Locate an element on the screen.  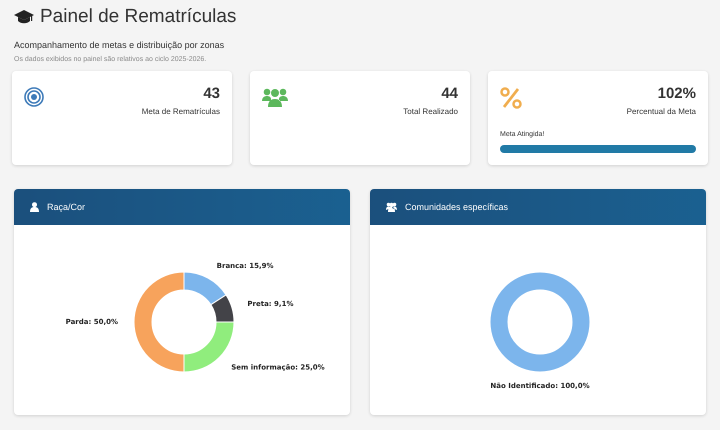
text: 102% is located at coordinates (677, 93).